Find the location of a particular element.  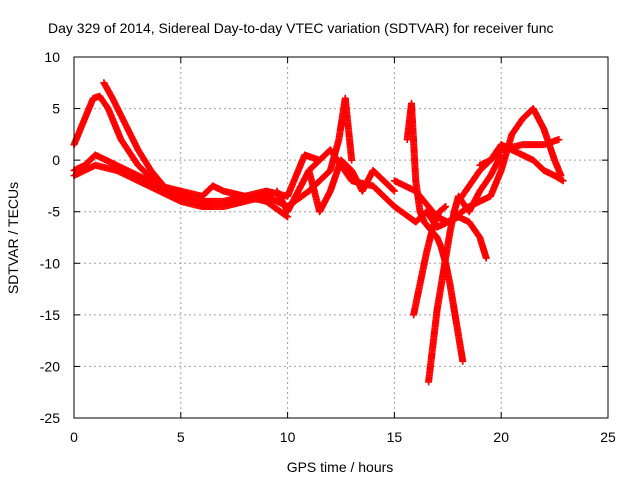

y-tick-label: -15 is located at coordinates (50, 315).